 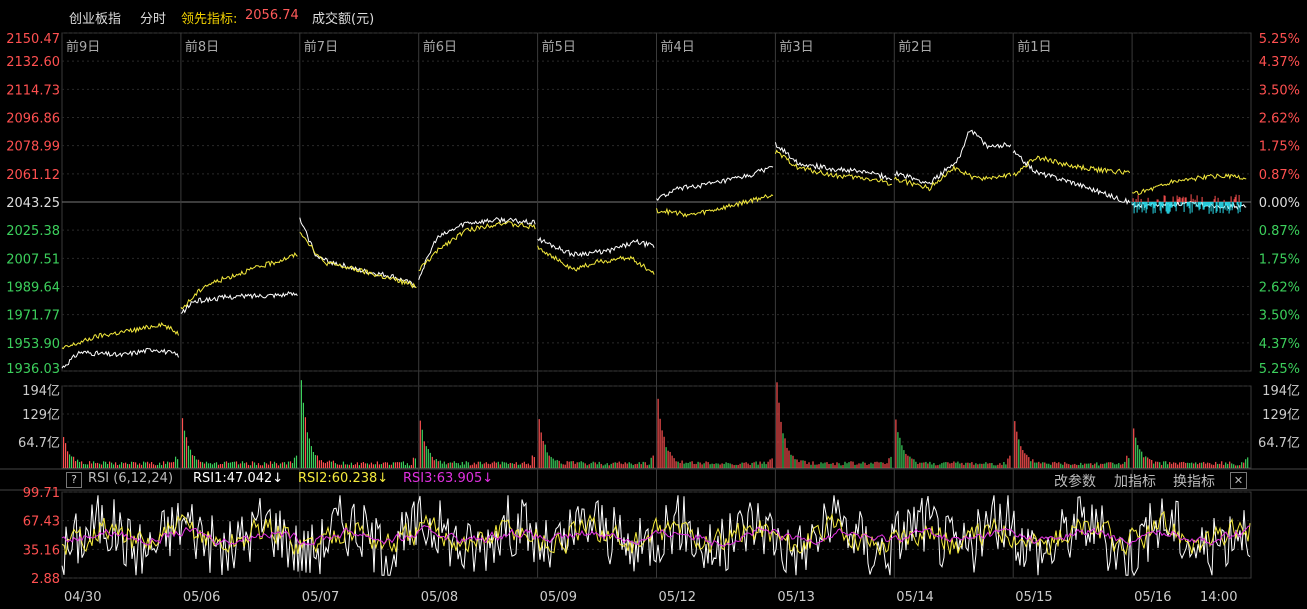 What do you see at coordinates (1281, 391) in the screenshot?
I see `volume-tick-label: 194亿` at bounding box center [1281, 391].